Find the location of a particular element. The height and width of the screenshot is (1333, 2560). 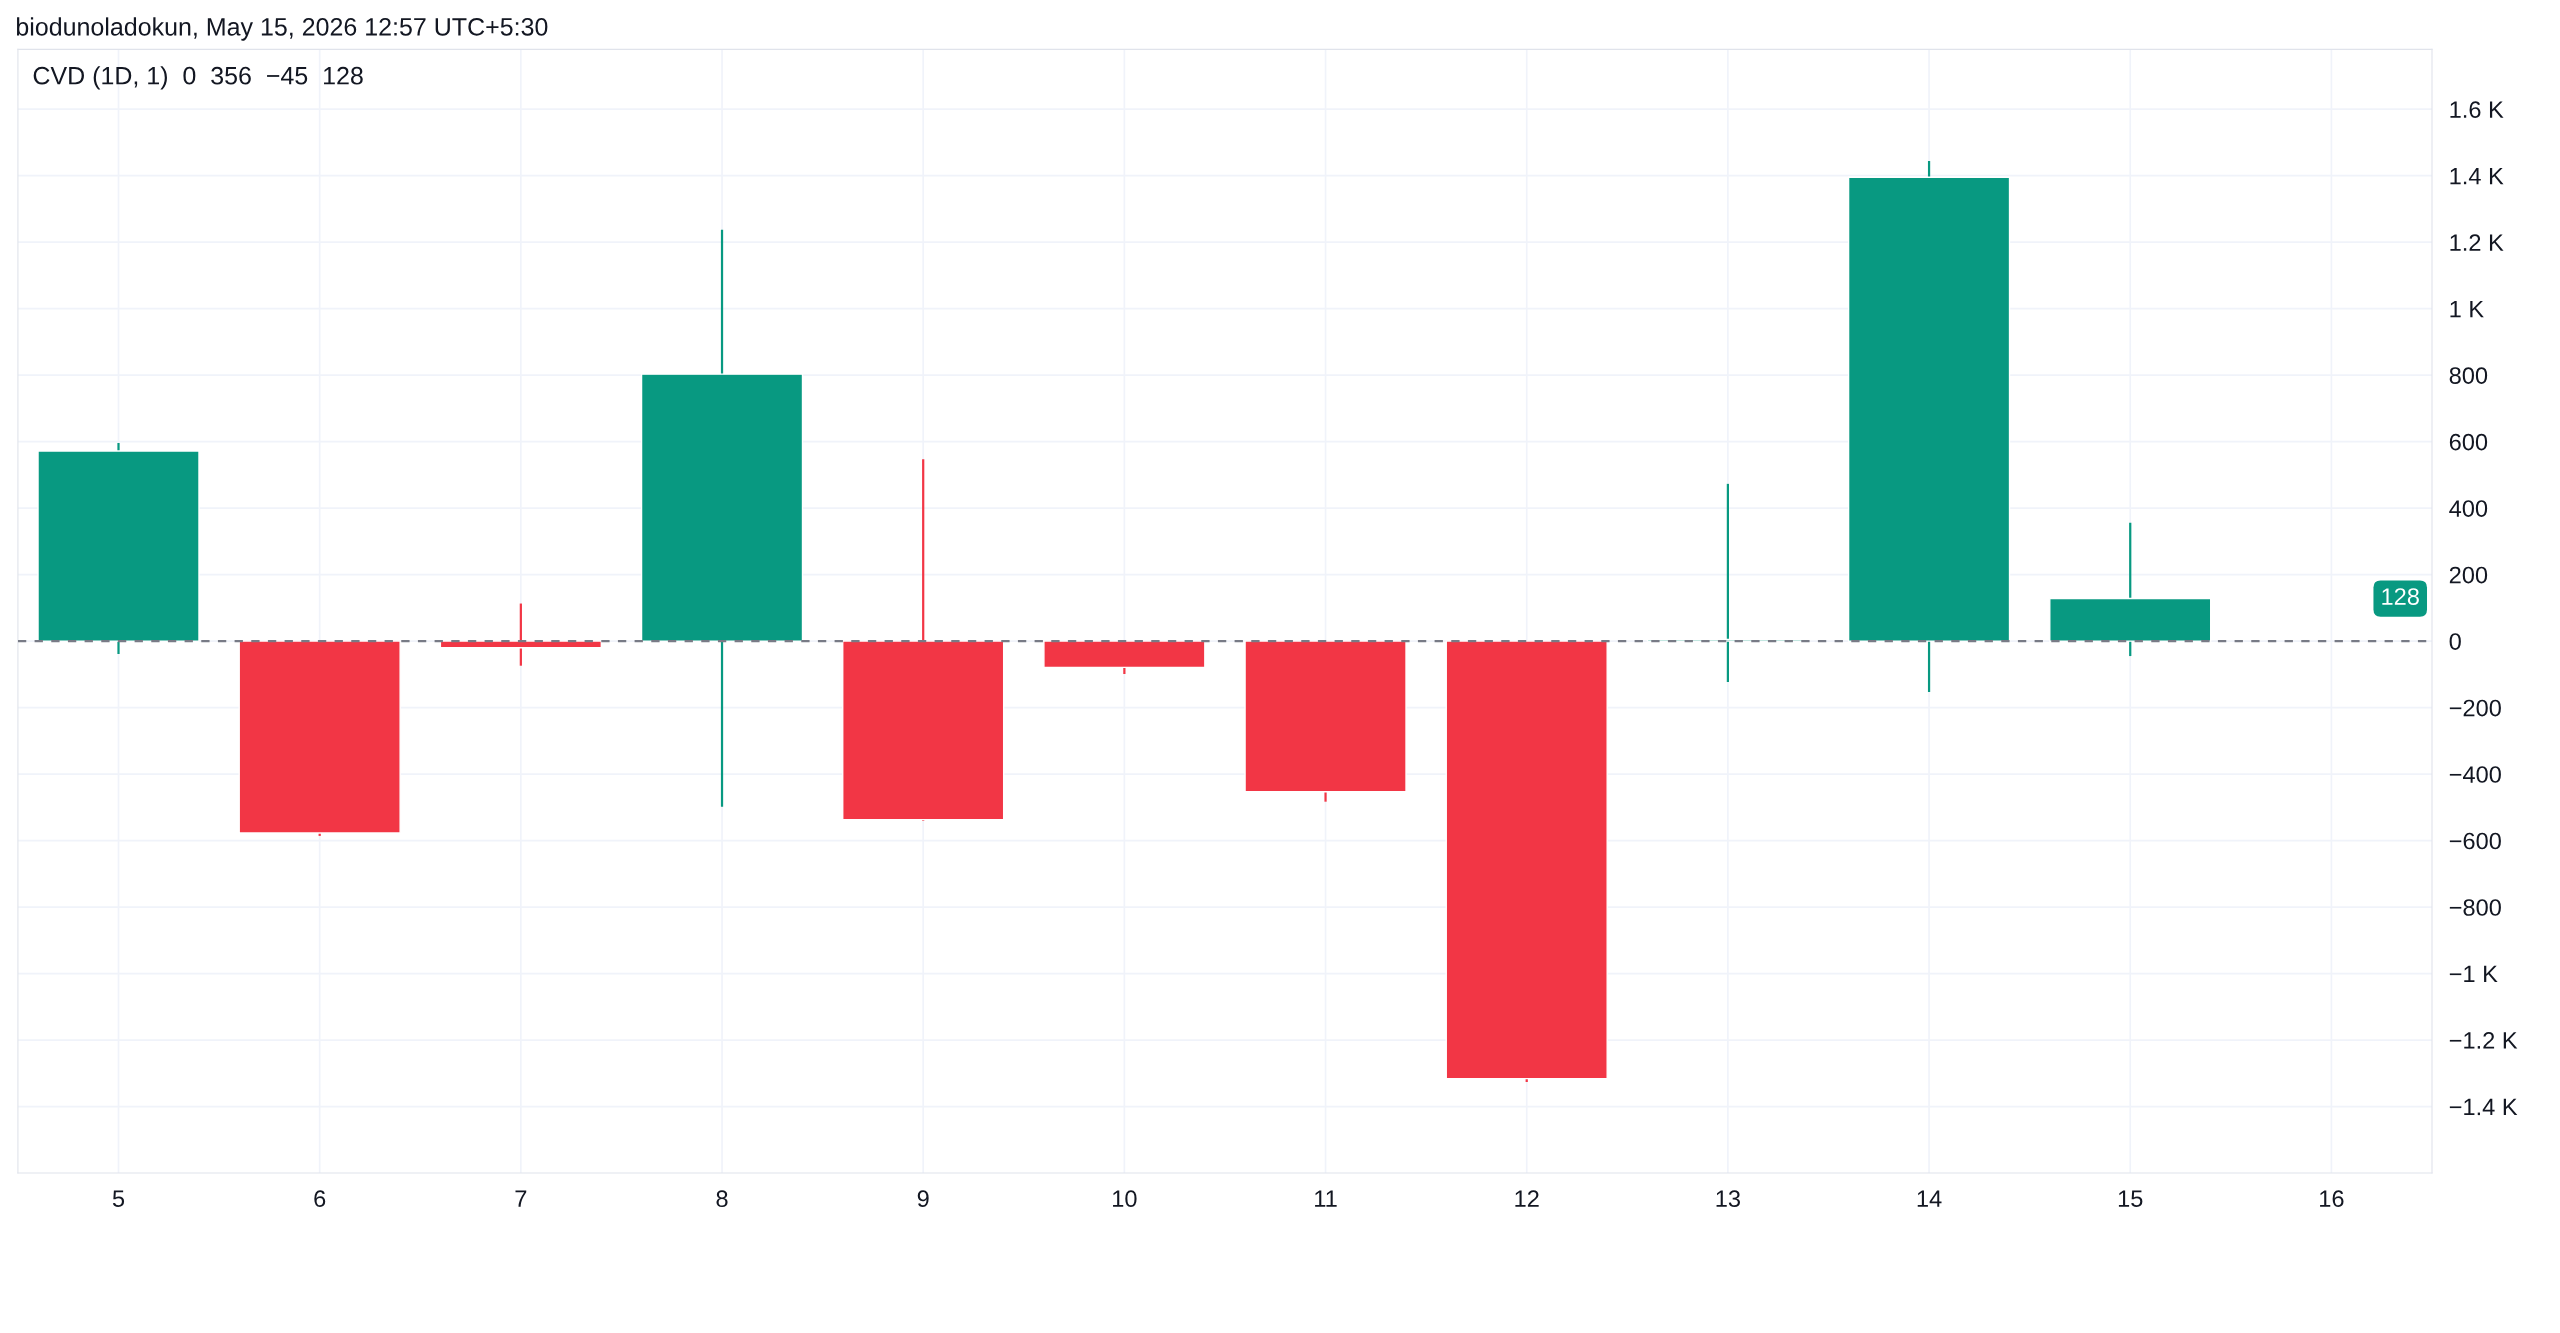

y-tick-label: −400 is located at coordinates (2475, 774).